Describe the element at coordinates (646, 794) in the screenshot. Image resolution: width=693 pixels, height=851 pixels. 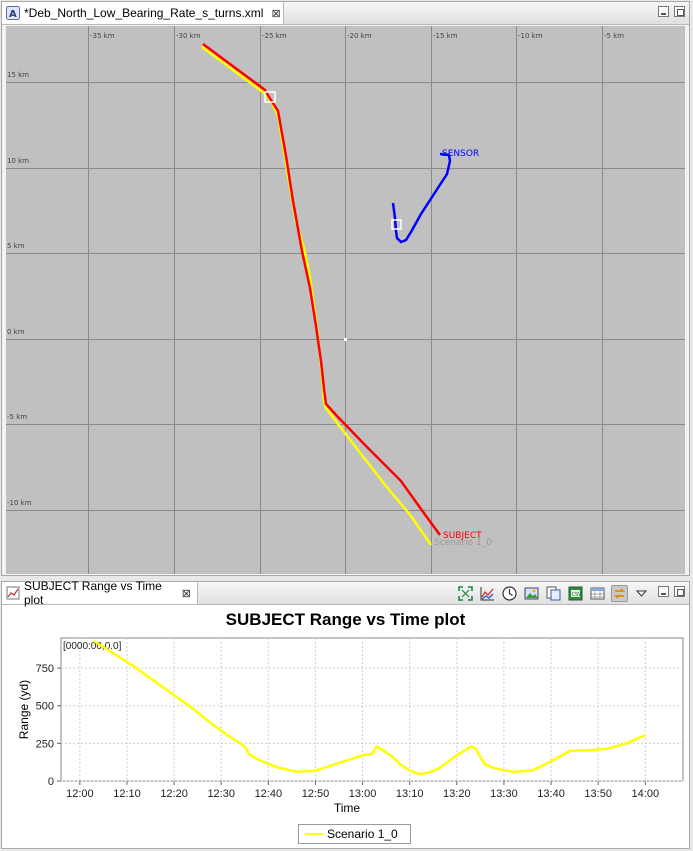
I see `x-tick-label: 14:00` at that location.